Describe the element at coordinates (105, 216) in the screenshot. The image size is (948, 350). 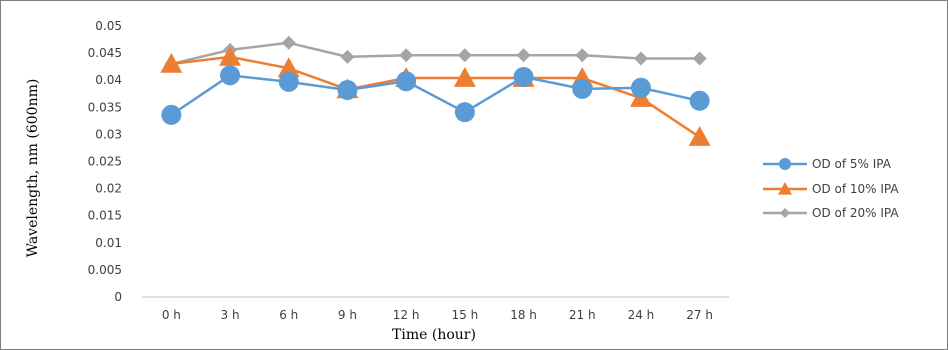
I see `y-tick-label: 0.015` at that location.